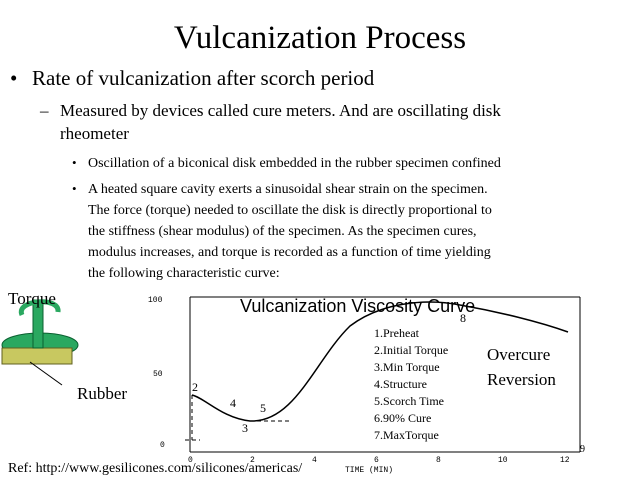 The image size is (640, 480). Describe the element at coordinates (245, 428) in the screenshot. I see `curve-mark: 3` at that location.